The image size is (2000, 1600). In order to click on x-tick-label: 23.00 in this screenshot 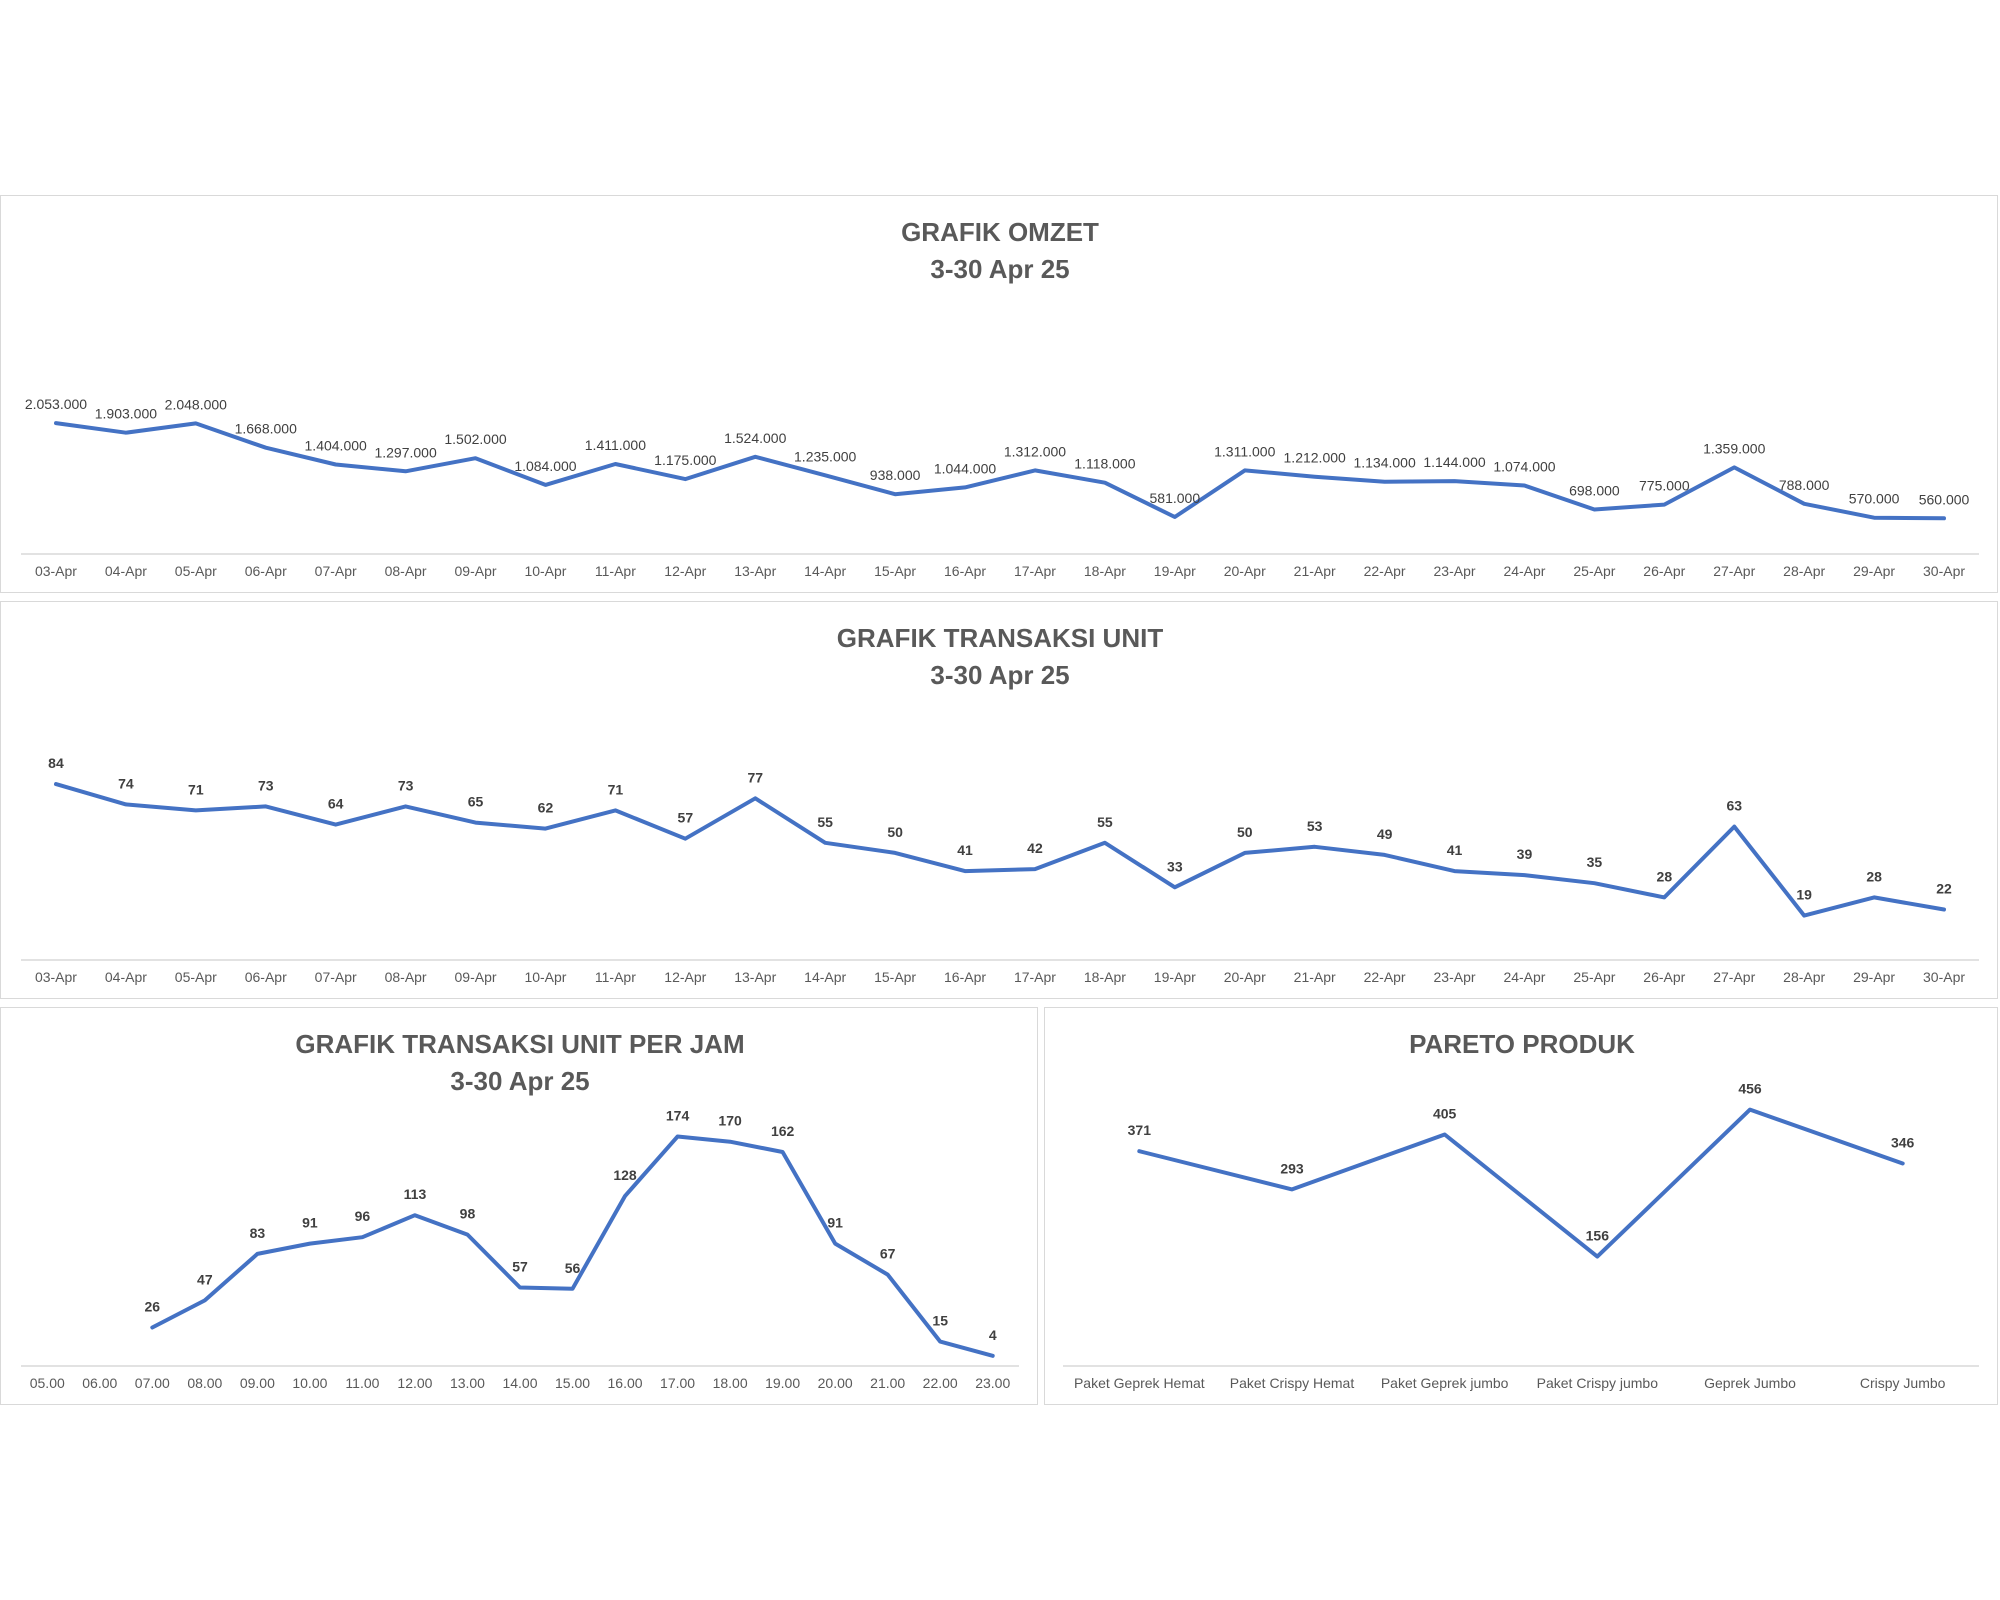, I will do `click(992, 1383)`.